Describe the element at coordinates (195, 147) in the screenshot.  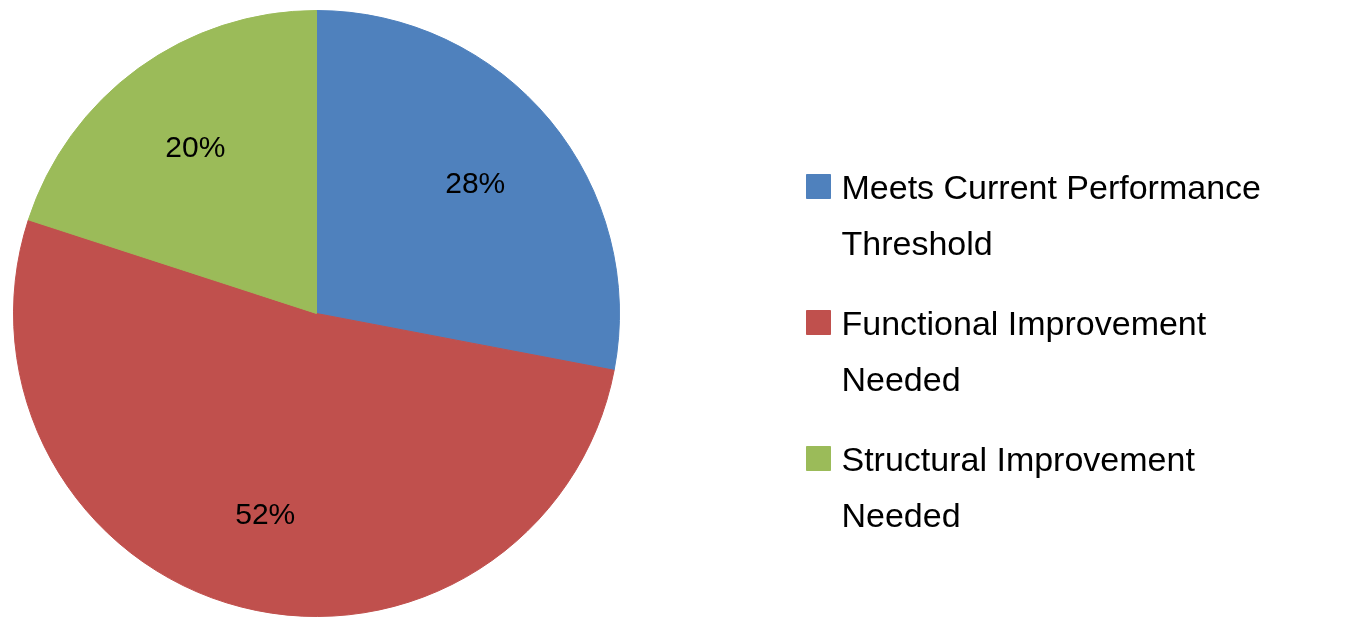
I see `data-label: 20%` at that location.